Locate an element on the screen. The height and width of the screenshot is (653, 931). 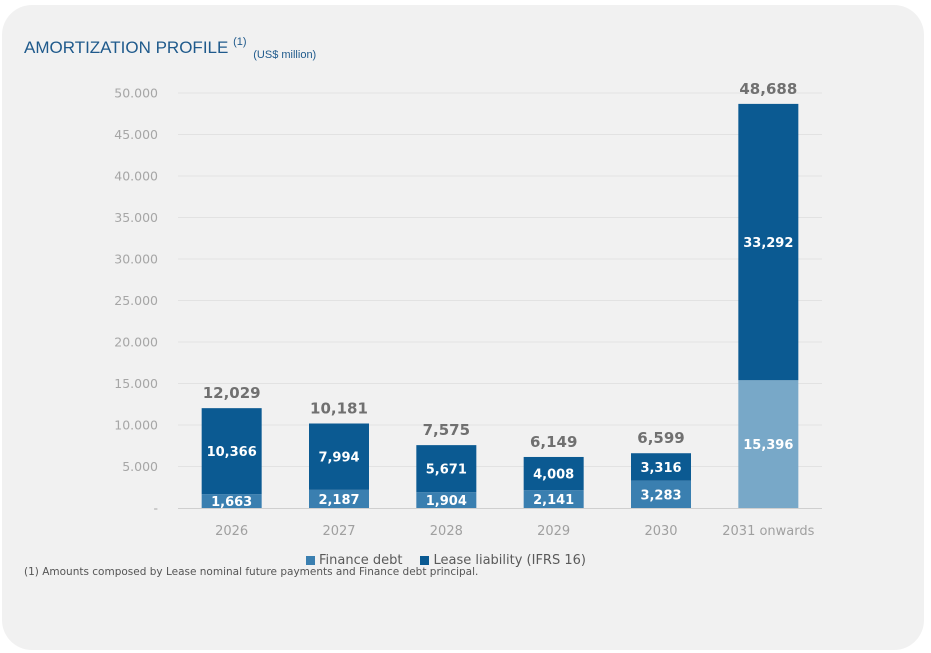
y-tick-label: - is located at coordinates (155, 508).